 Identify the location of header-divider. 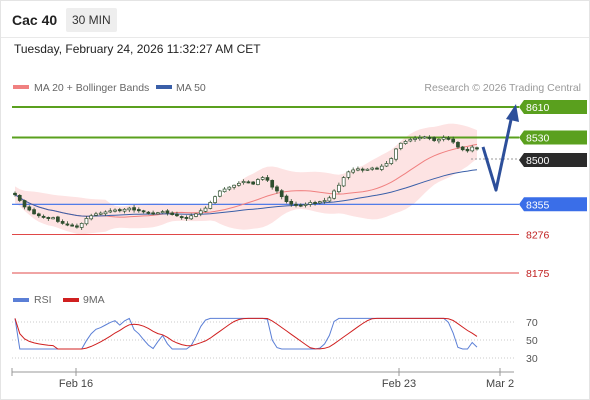
(295, 37).